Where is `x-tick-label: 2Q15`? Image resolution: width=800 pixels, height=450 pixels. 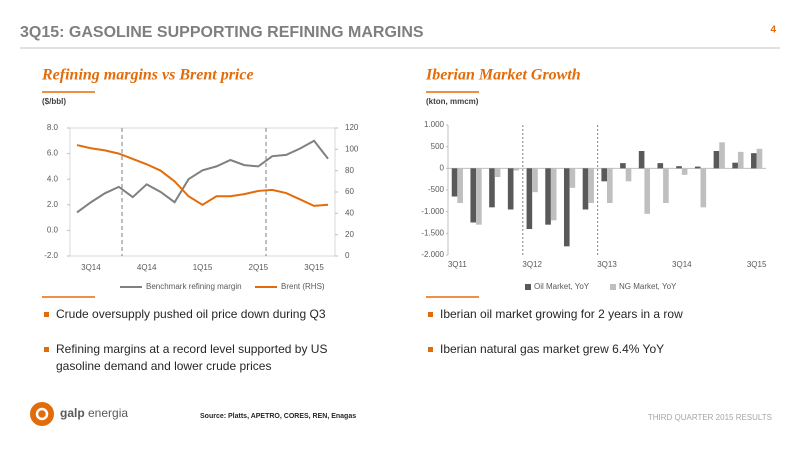 x-tick-label: 2Q15 is located at coordinates (259, 267).